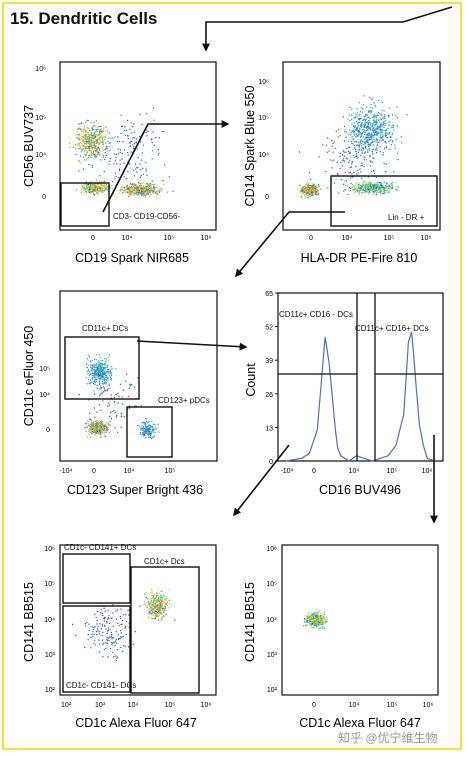 The height and width of the screenshot is (759, 469). What do you see at coordinates (96, 578) in the screenshot?
I see `plot5-gate-cd141` at bounding box center [96, 578].